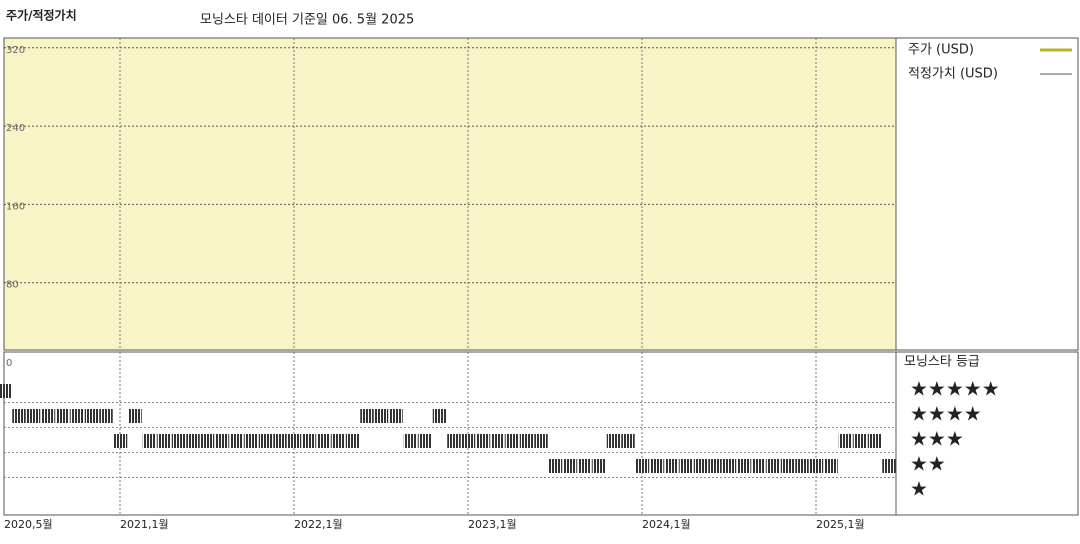  Describe the element at coordinates (318, 524) in the screenshot. I see `x-tick-label: 2022,1월` at that location.